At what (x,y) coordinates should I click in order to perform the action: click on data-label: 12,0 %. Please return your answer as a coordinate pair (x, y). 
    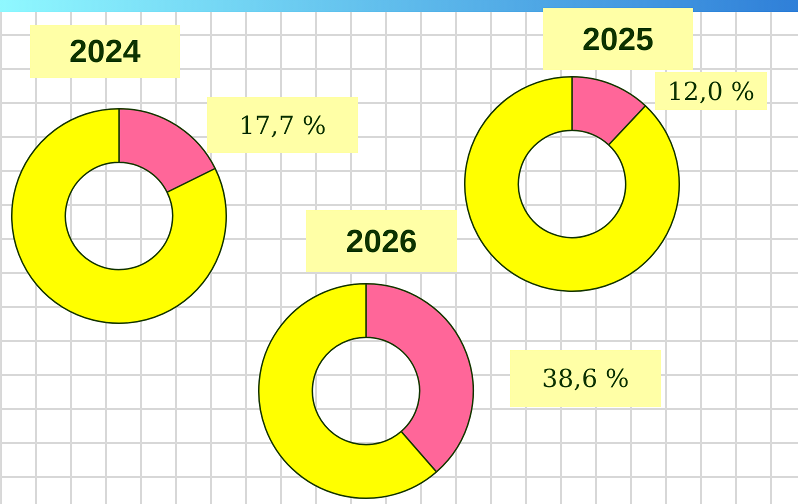
    Looking at the image, I should click on (711, 91).